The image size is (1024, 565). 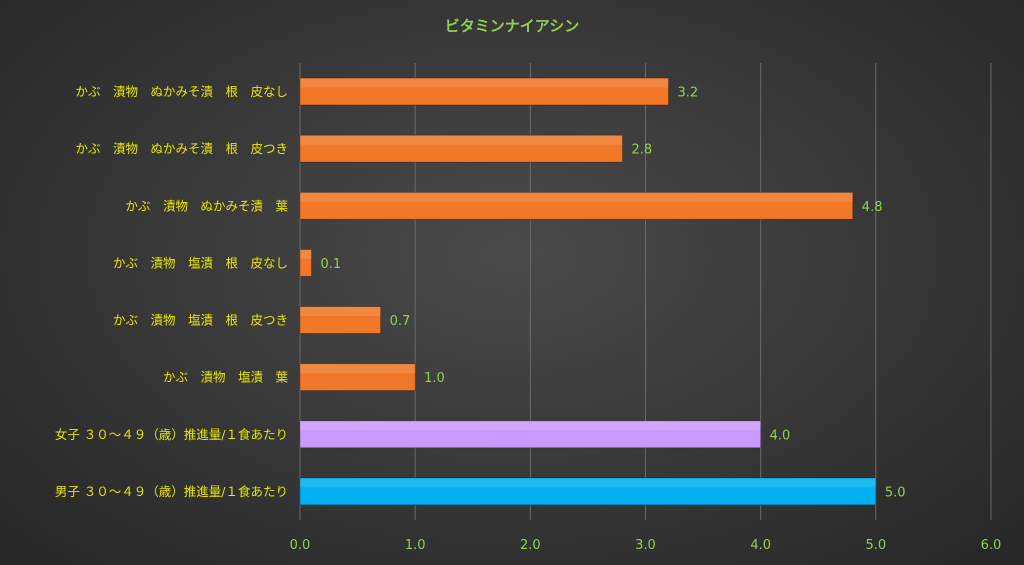 I want to click on category-label-0: かぶ 漬物 ぬかみそ漬 根 皮なし, so click(x=181, y=91).